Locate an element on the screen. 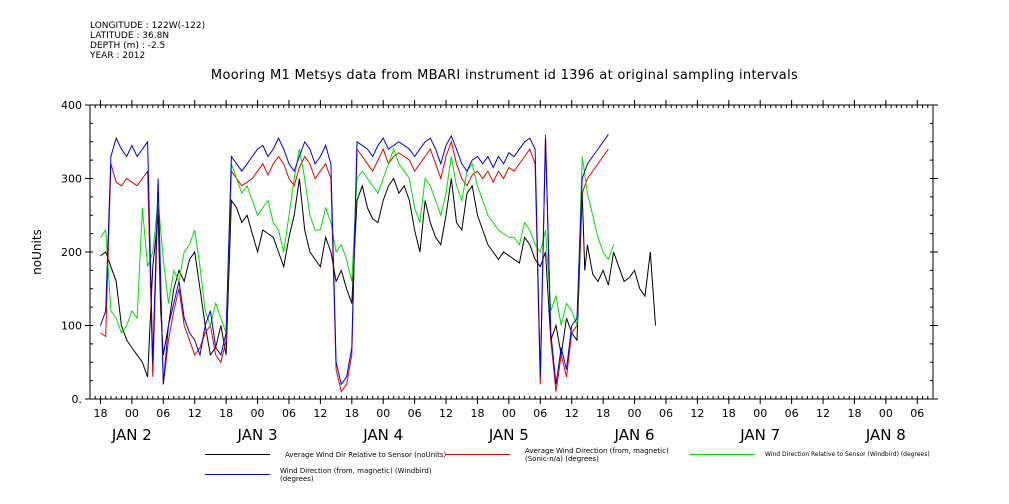 Image resolution: width=1009 pixels, height=504 pixels. y-tick-label: 200 is located at coordinates (71, 252).